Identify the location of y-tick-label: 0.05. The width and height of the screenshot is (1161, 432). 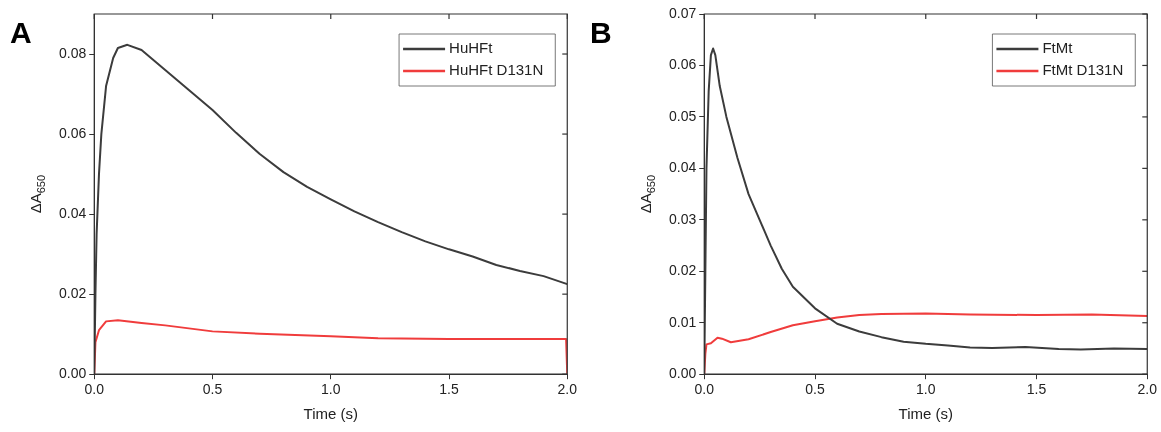
(683, 115).